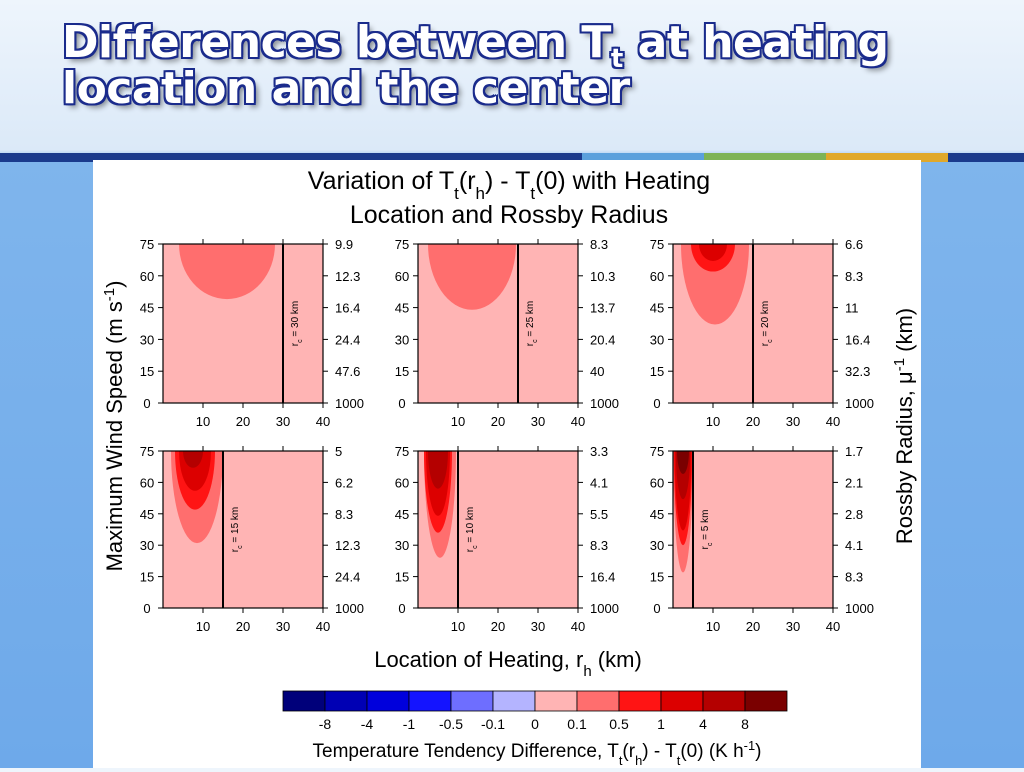  Describe the element at coordinates (530, 320) in the screenshot. I see `rc-label-value: = 25 km` at that location.